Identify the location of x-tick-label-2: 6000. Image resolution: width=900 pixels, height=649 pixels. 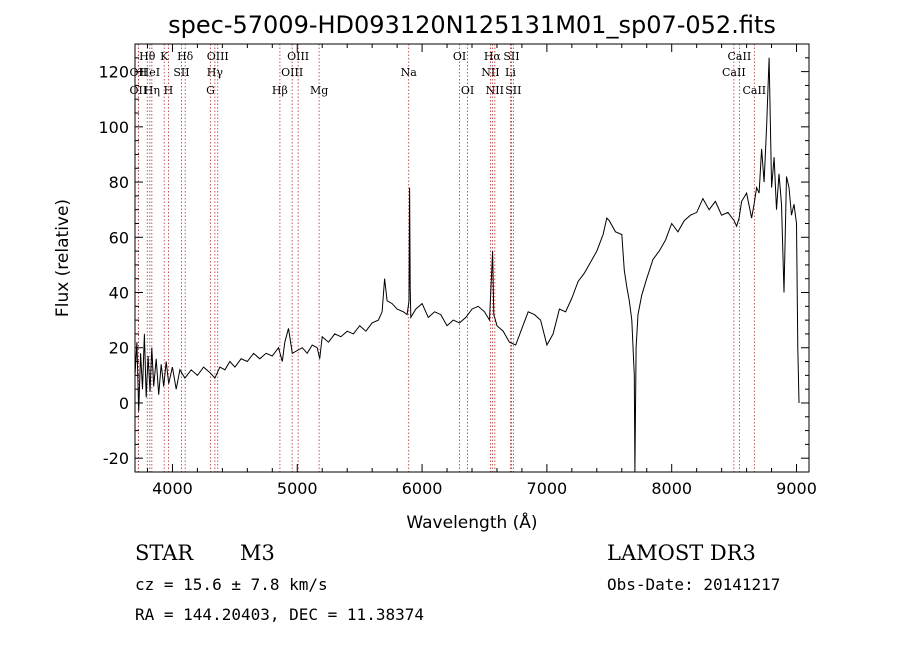
(422, 488).